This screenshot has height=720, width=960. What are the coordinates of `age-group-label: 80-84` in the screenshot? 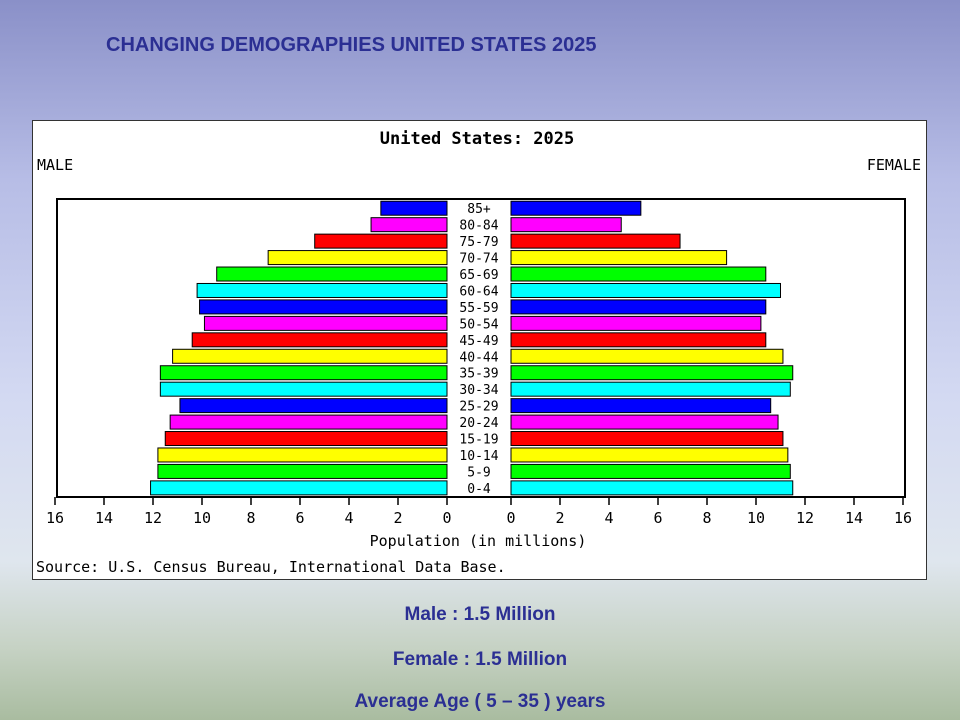 It's located at (478, 226).